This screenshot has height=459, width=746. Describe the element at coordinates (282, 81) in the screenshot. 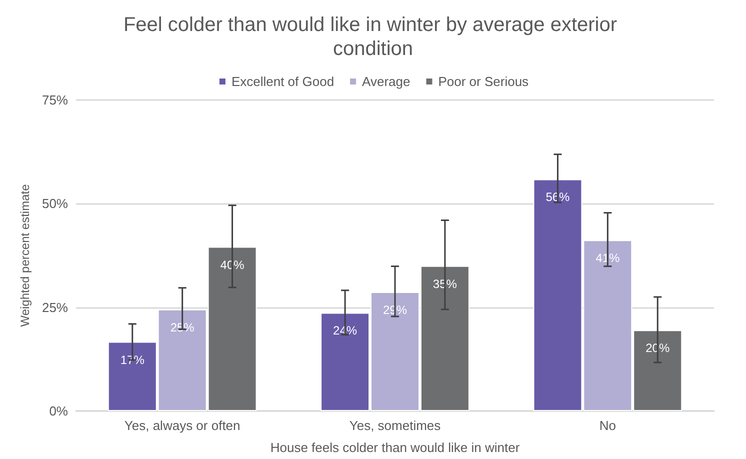

I see `legend-label: Excellent of Good` at that location.